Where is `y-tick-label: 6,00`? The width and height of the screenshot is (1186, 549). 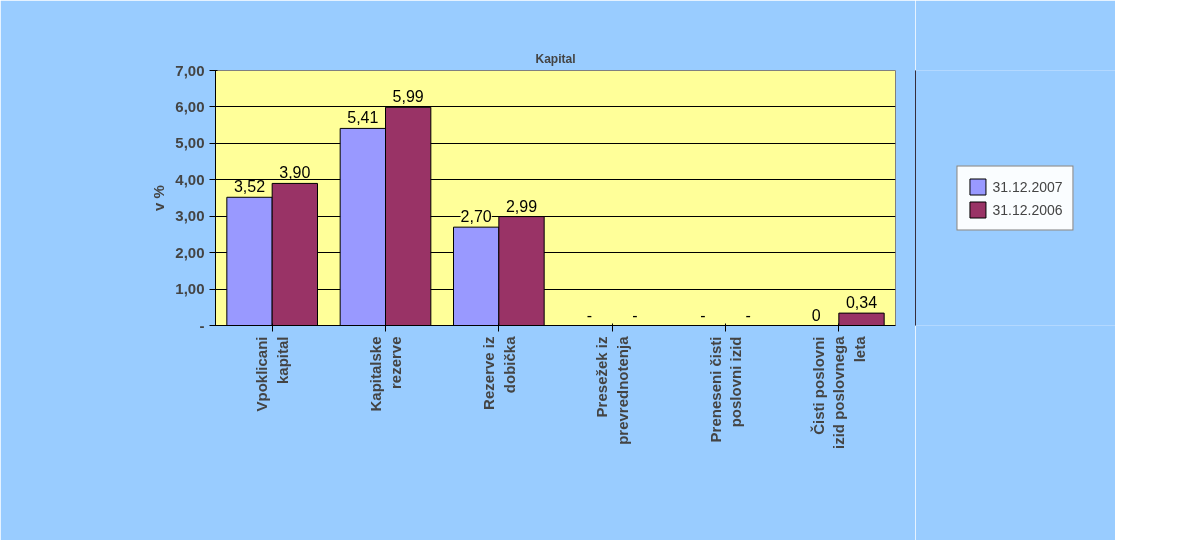
y-tick-label: 6,00 is located at coordinates (190, 106).